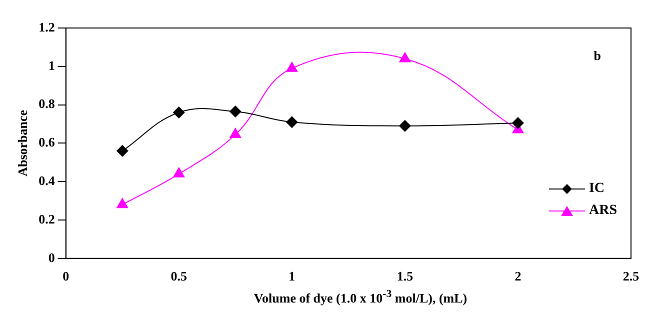 This screenshot has height=324, width=661. I want to click on x-tick-label: 2.5, so click(631, 276).